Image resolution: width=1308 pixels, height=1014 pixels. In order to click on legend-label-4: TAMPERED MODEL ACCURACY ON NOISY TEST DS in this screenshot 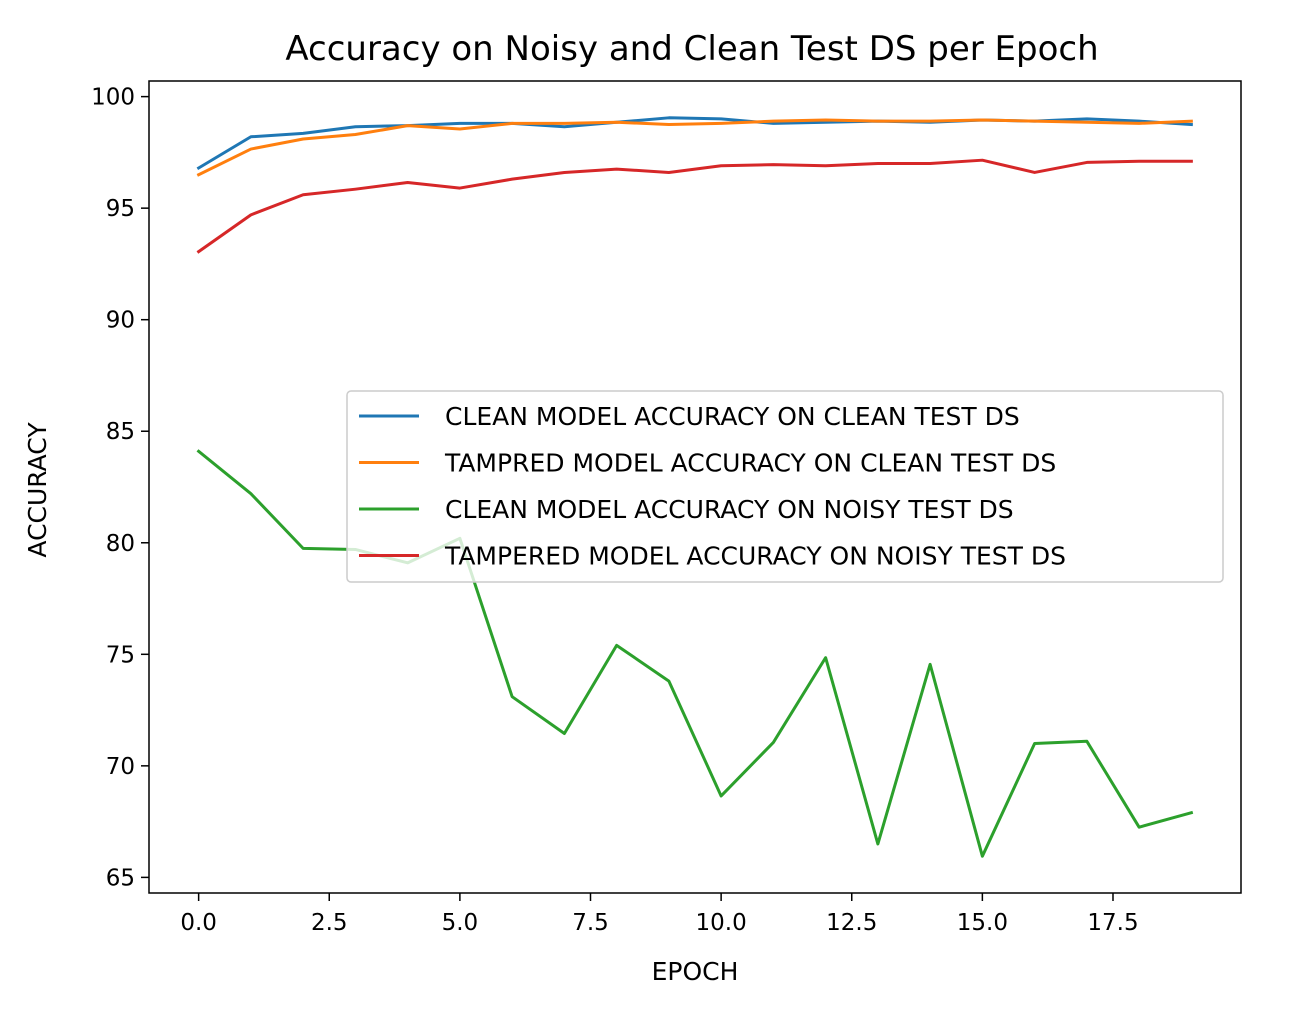, I will do `click(755, 556)`.